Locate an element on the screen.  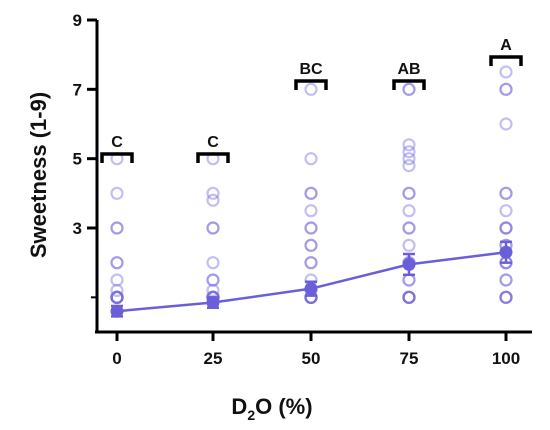
x-tick-label: 0 is located at coordinates (116, 358).